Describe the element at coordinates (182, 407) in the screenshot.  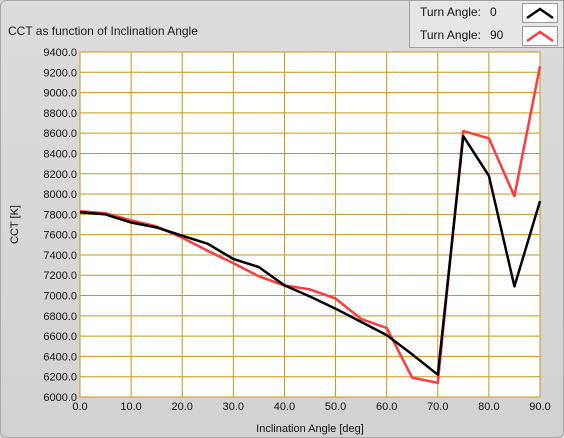
I see `x-tick-label: 20.0` at that location.